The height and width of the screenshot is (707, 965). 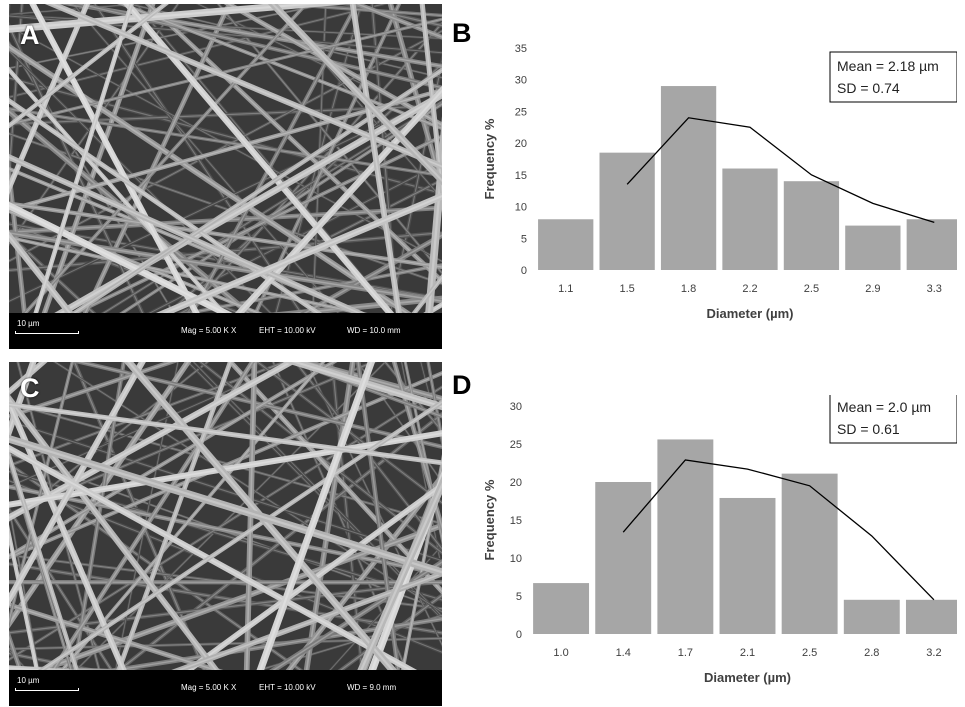 What do you see at coordinates (809, 553) in the screenshot?
I see `bar-2.5` at bounding box center [809, 553].